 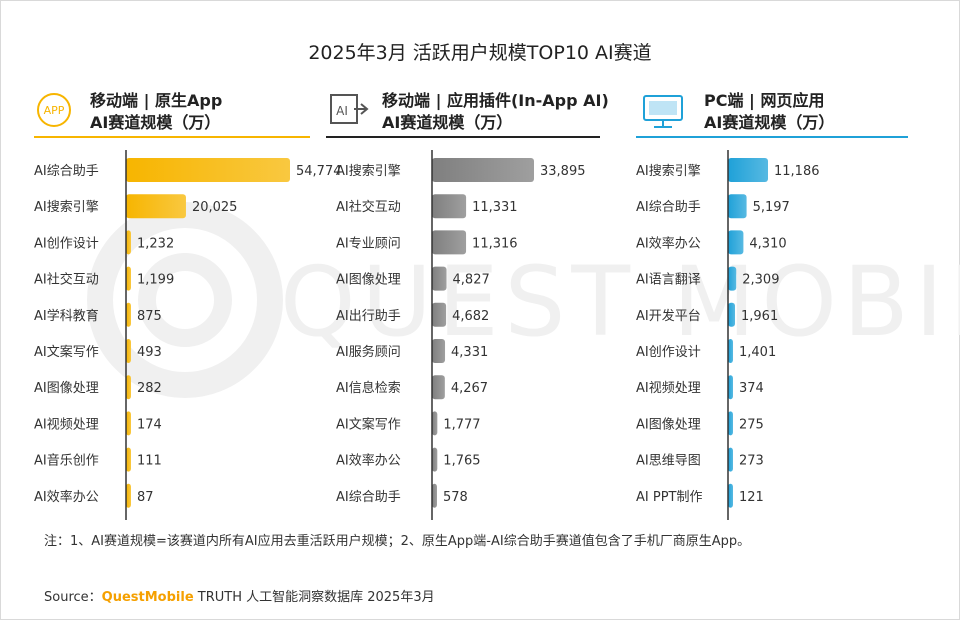 I want to click on value-label: 374, so click(x=751, y=388).